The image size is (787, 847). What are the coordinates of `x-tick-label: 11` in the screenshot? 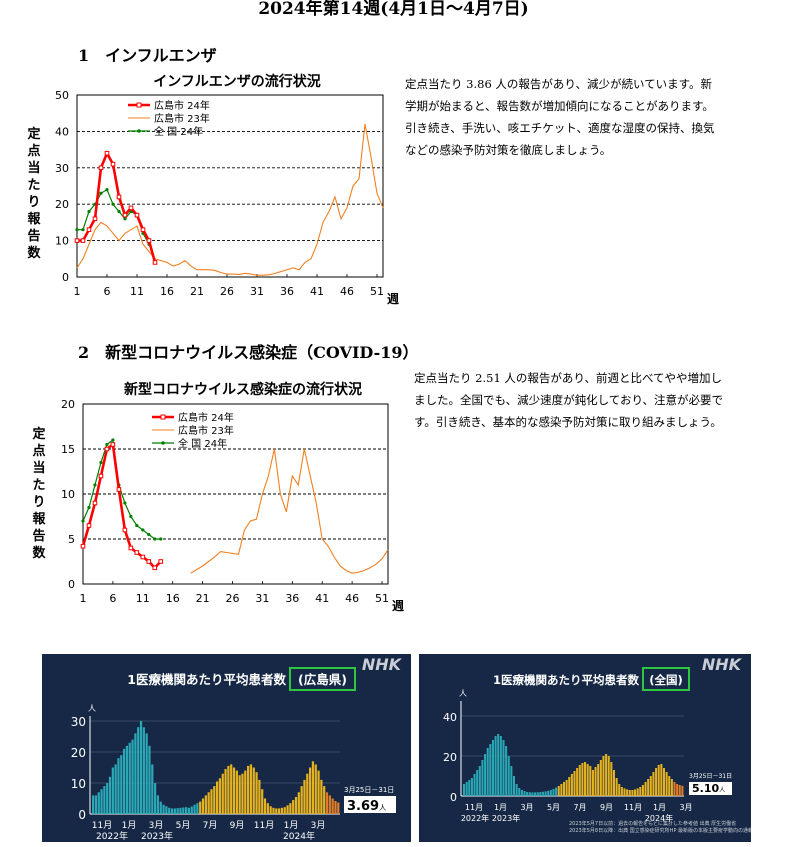 It's located at (143, 598).